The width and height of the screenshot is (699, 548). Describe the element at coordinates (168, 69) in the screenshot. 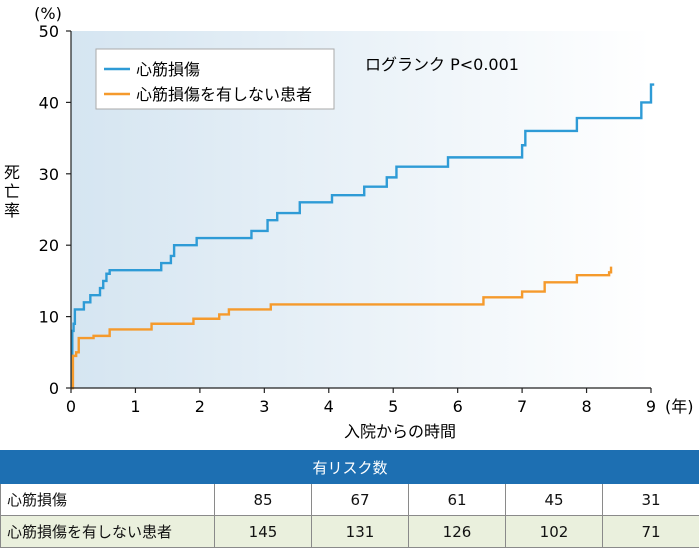

I see `legend-label-myocardial-injury: 心筋損傷` at that location.